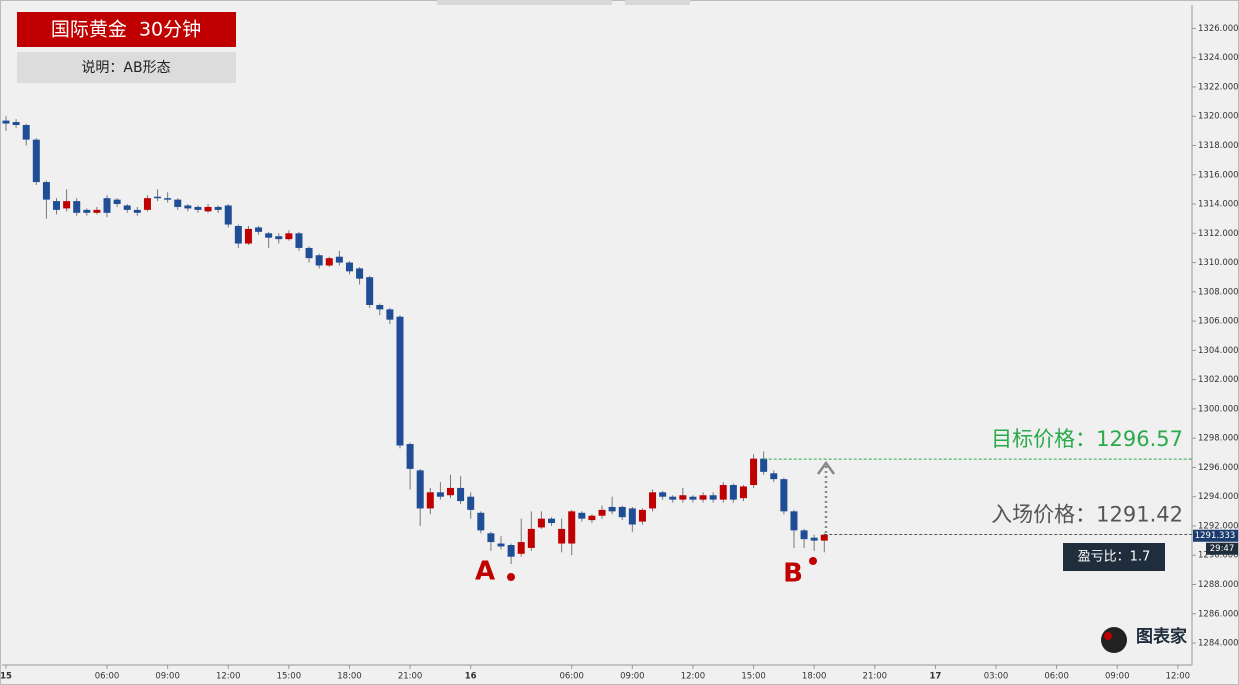 The image size is (1239, 685). I want to click on chart-title: 国际黄金 30分钟, so click(126, 30).